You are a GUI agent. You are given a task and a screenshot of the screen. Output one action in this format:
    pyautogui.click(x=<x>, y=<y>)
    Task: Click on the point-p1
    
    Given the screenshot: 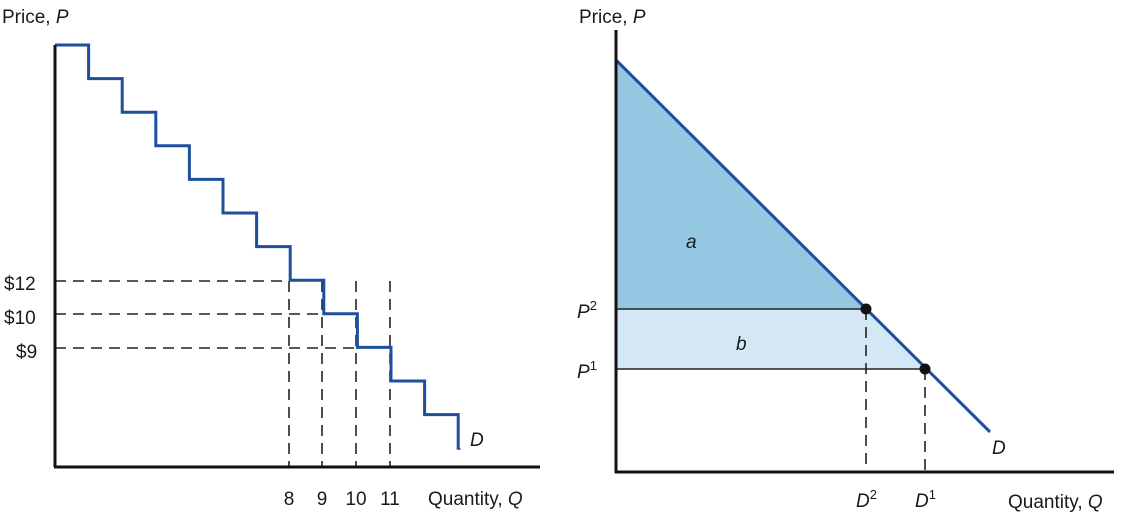 What is the action you would take?
    pyautogui.click(x=925, y=369)
    